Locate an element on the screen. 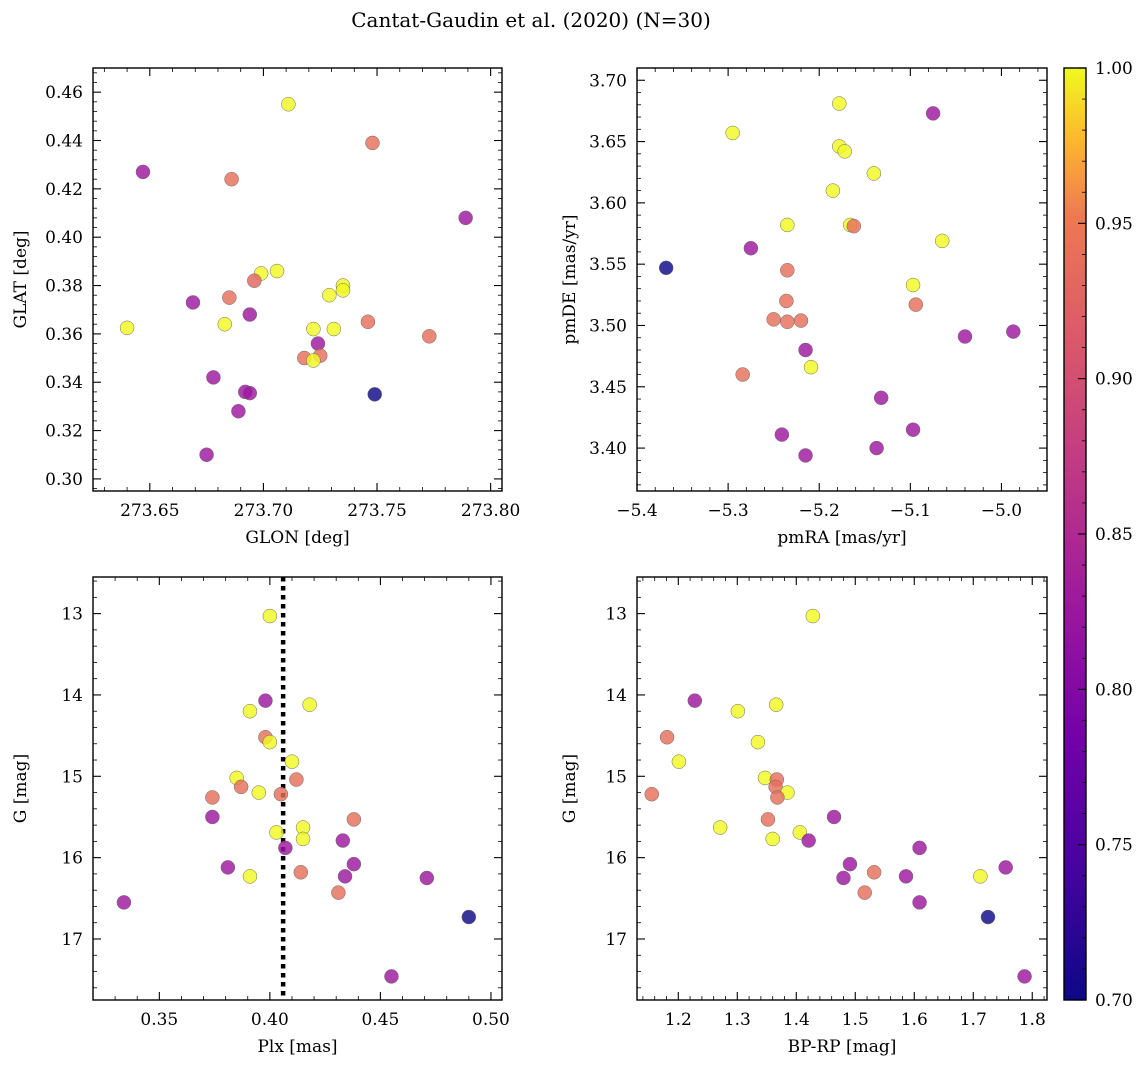 The width and height of the screenshot is (1148, 1067). colorbar: 0.70 0.75 0.80 0.85 0.90 0.95 1.00 is located at coordinates (1098, 535).